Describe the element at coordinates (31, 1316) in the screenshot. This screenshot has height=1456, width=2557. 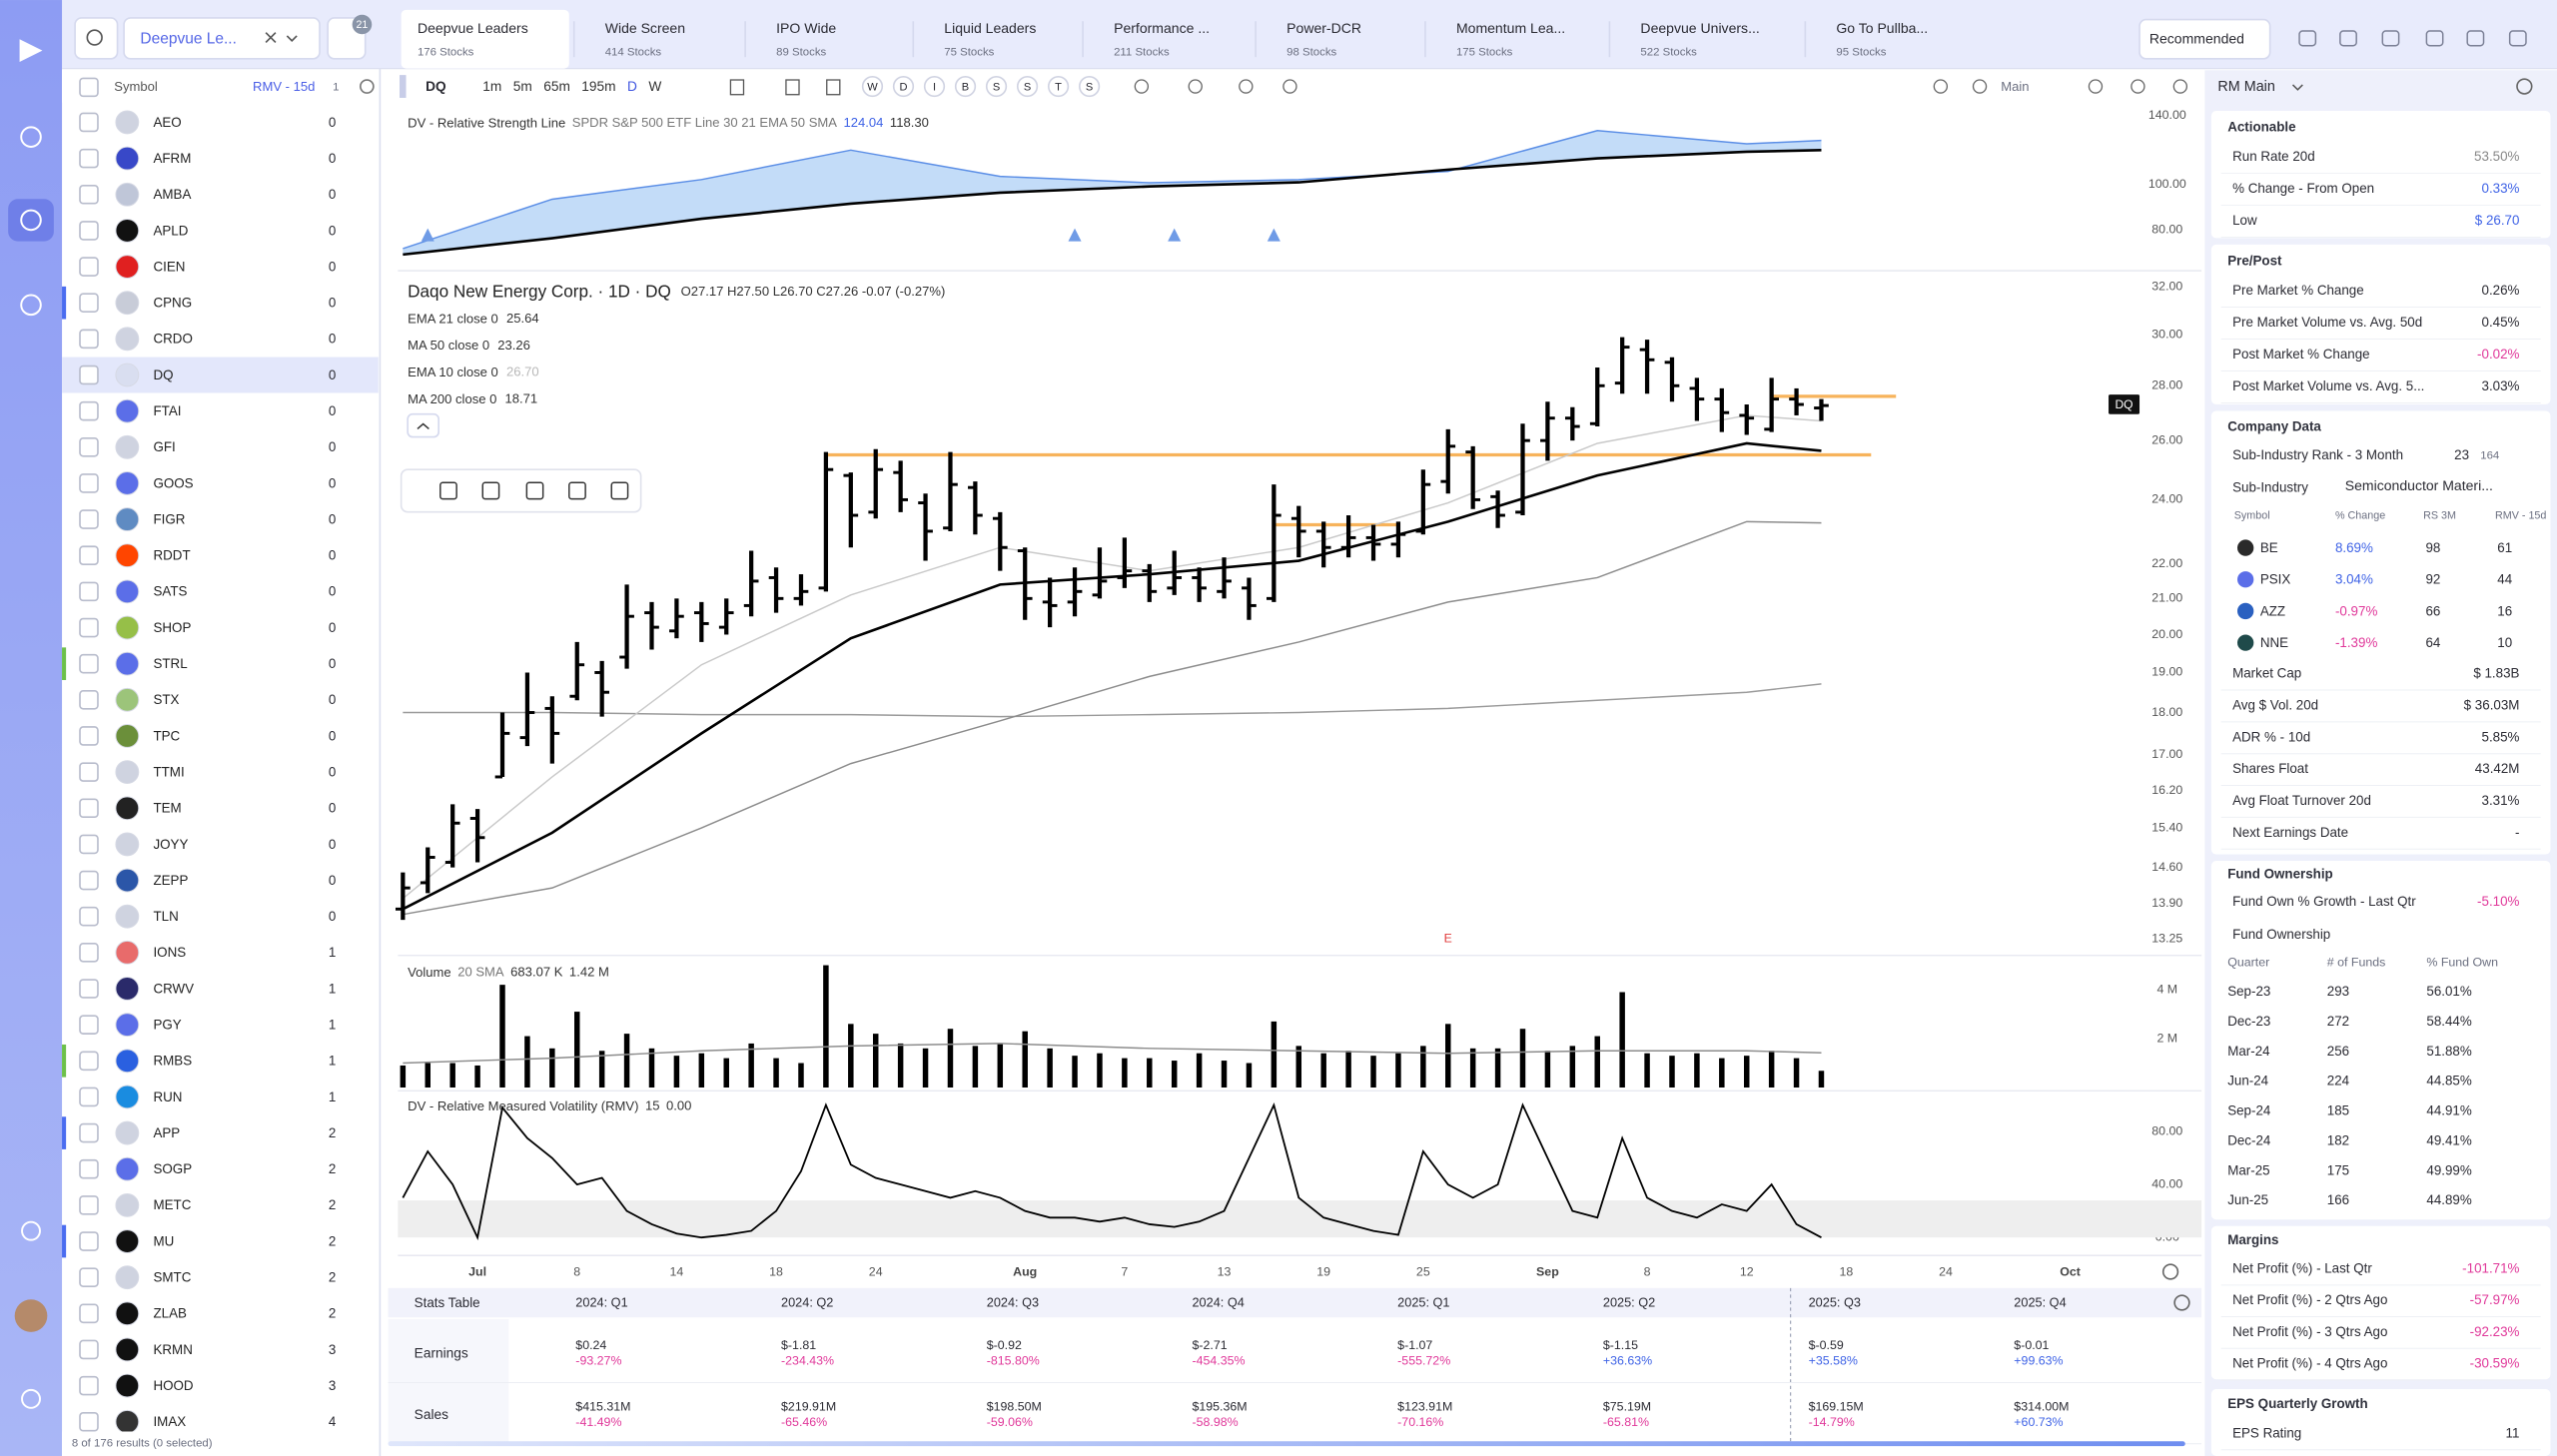
I see `avatar` at that location.